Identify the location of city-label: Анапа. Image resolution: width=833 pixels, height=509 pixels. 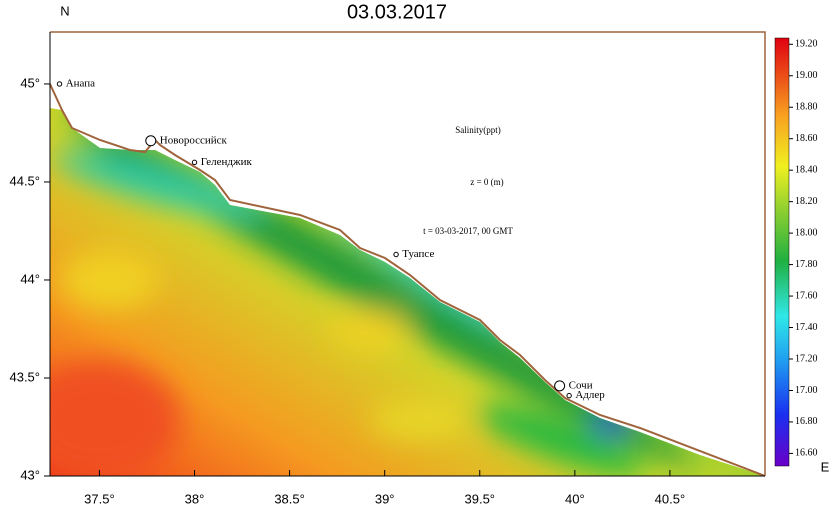
(80, 83).